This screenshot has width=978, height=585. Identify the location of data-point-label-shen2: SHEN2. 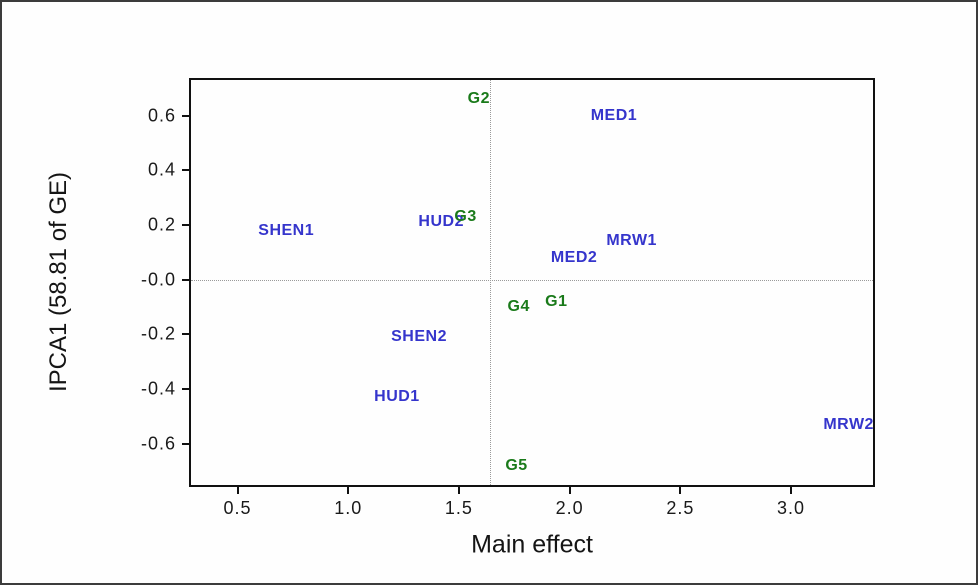
(419, 337).